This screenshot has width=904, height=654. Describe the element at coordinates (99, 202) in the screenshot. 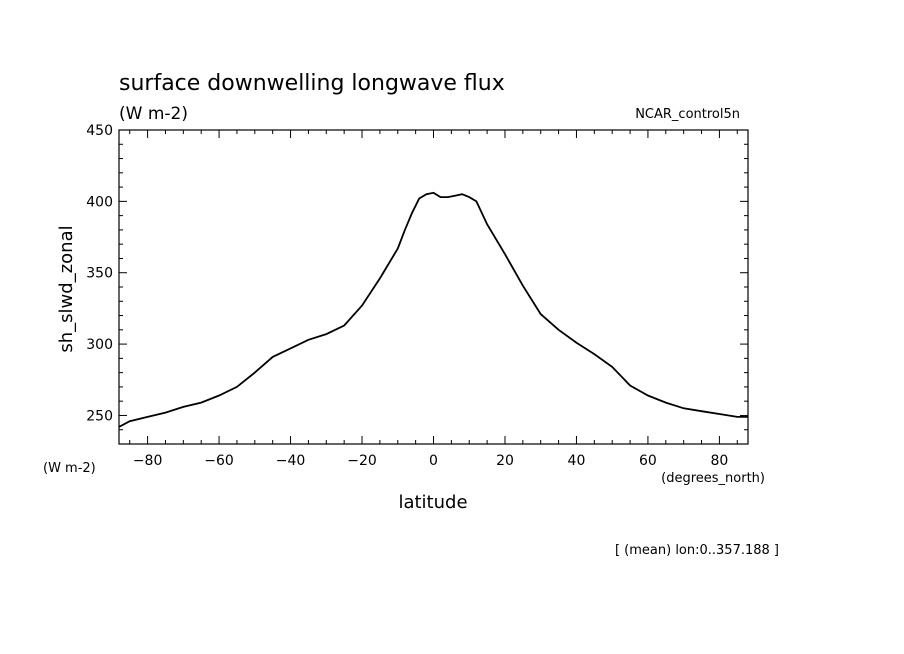

I see `y-tick-label: 400` at that location.